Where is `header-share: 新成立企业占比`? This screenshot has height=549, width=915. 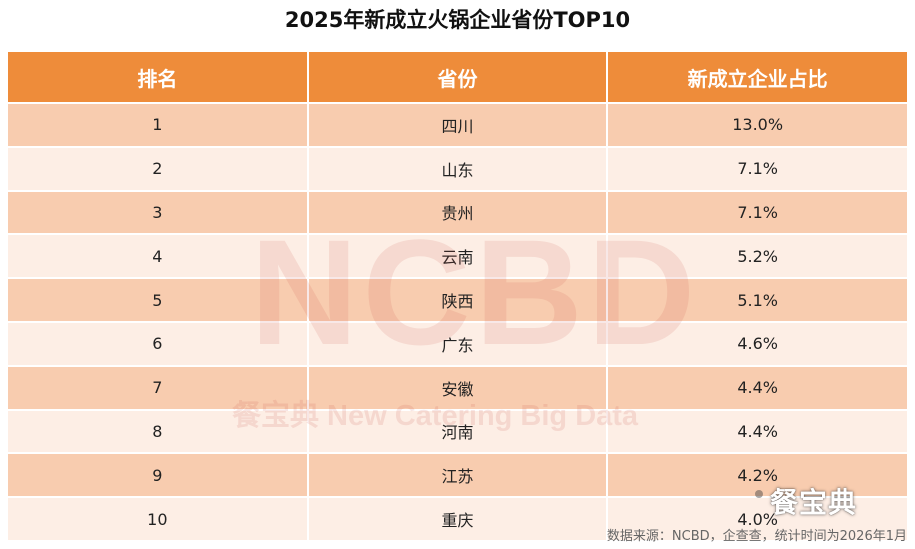
header-share: 新成立企业占比 is located at coordinates (757, 77).